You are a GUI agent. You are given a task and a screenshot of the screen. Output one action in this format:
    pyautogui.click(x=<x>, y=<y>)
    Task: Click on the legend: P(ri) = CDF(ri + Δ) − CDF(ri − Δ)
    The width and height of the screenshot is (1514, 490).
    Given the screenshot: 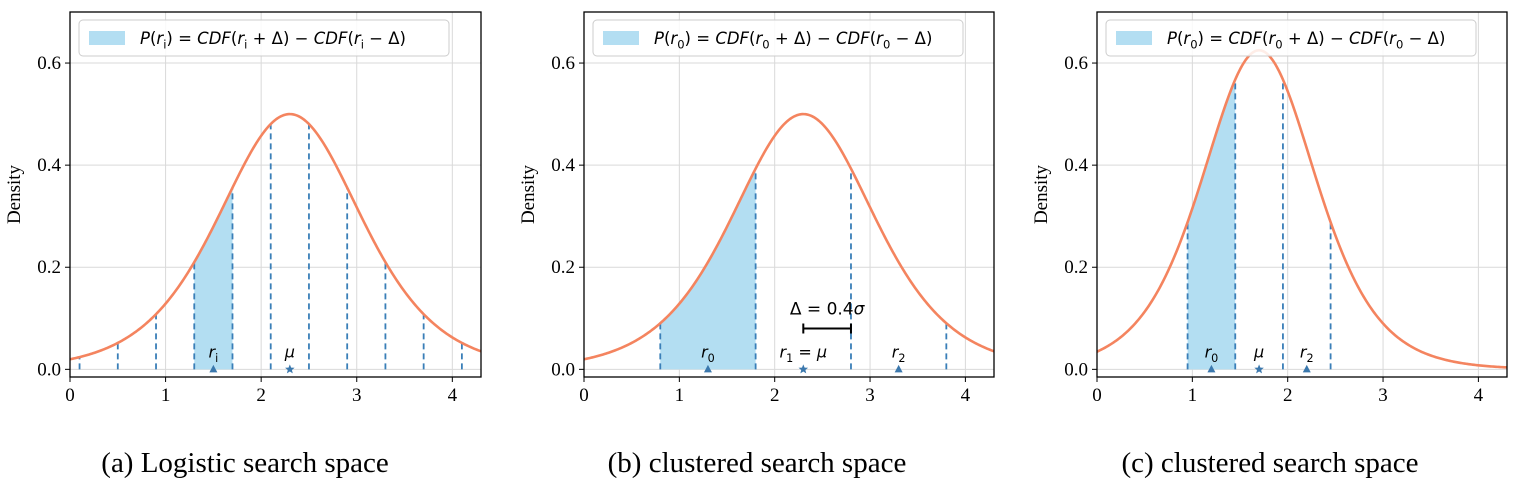 What is the action you would take?
    pyautogui.click(x=264, y=38)
    